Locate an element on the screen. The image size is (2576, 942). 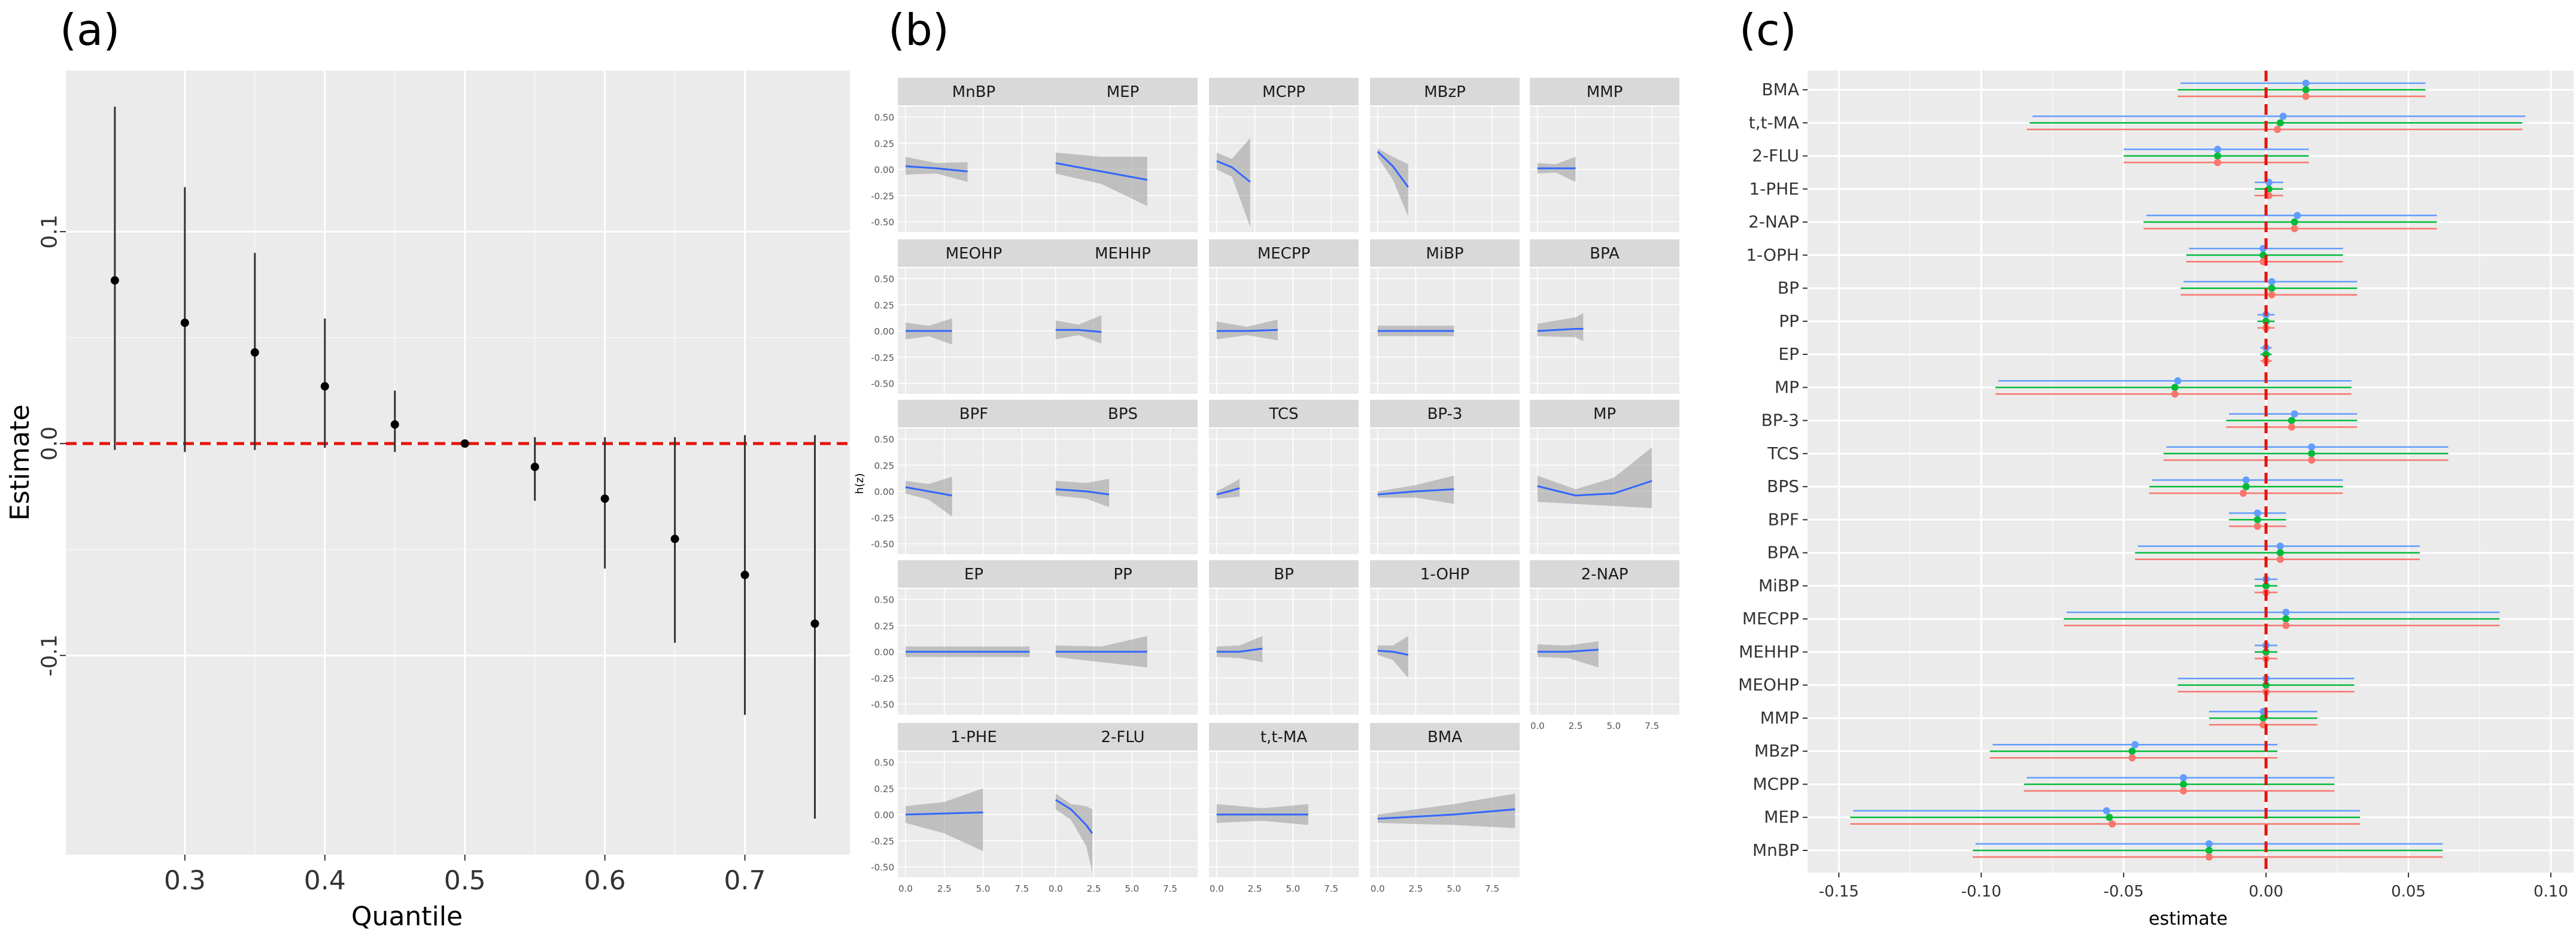
facet-mbzp: MBzP is located at coordinates (1445, 155).